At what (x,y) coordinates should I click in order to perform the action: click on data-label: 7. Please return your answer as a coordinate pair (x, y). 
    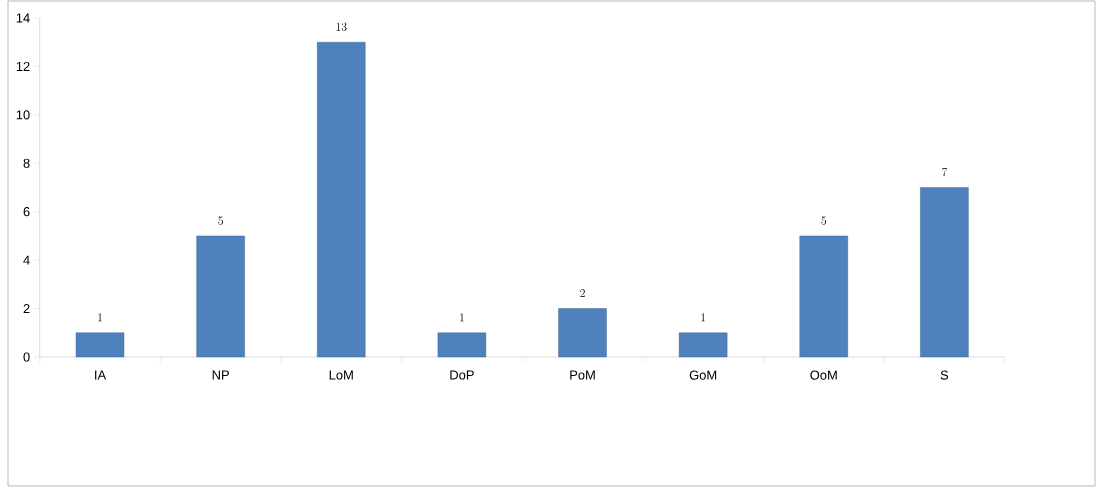
    Looking at the image, I should click on (945, 172).